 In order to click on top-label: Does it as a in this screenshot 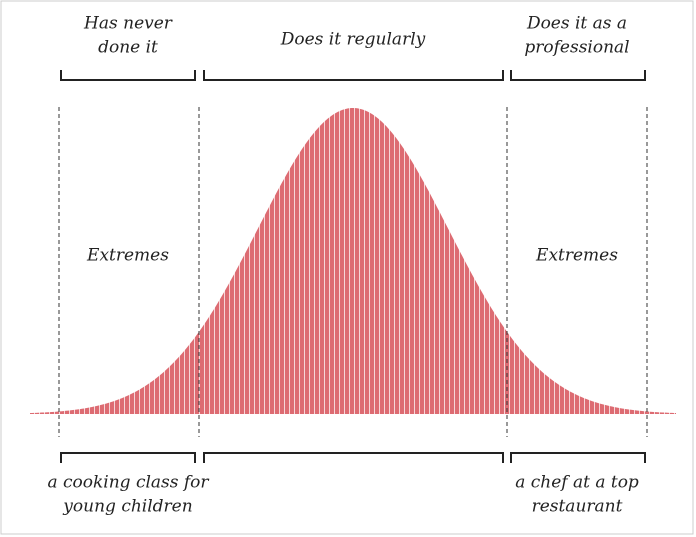, I will do `click(576, 24)`.